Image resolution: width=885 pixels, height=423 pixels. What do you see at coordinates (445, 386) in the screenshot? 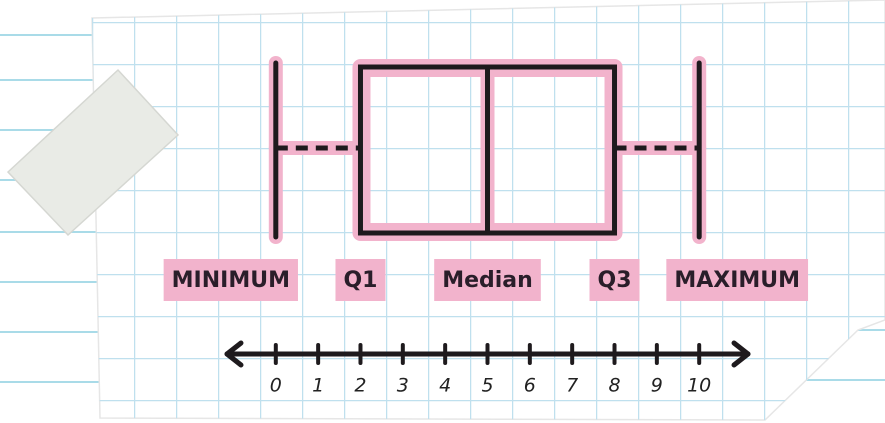
I see `x-tick-label: 4` at bounding box center [445, 386].